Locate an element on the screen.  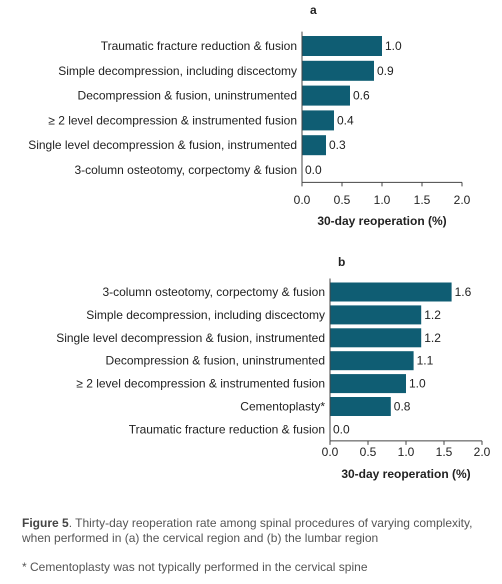
category-label: Cementoplasty* is located at coordinates (282, 407).